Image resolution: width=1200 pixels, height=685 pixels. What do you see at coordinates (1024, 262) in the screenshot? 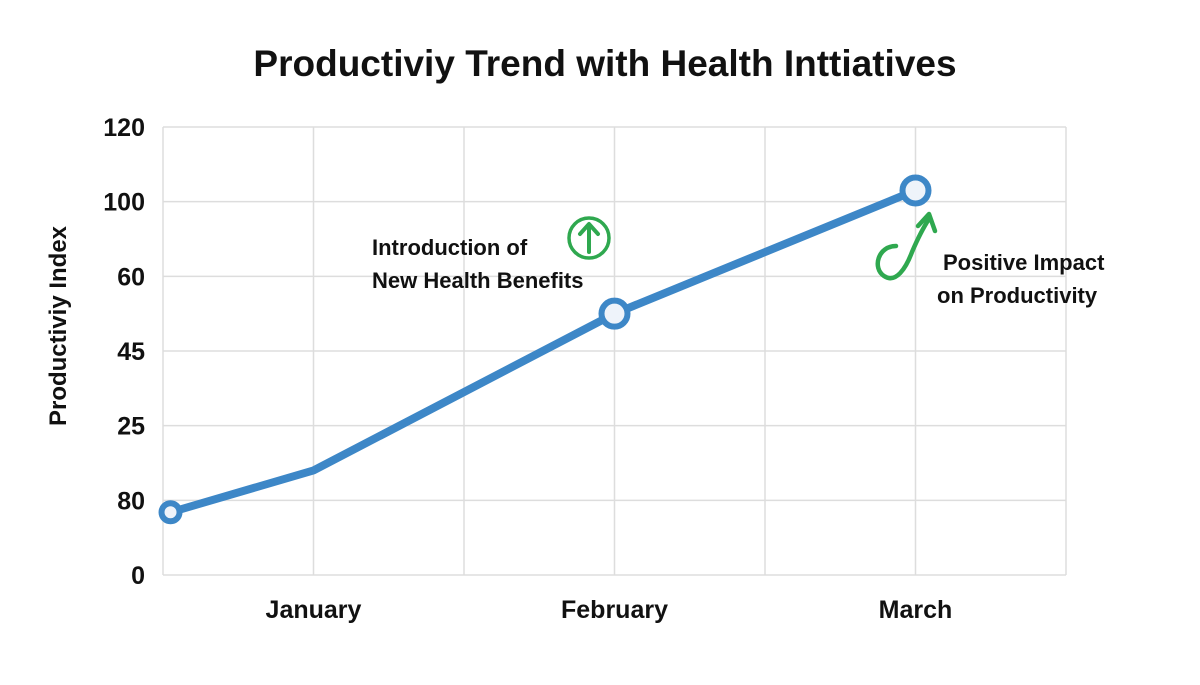
I see `annotation-line-1: Positive Impact` at bounding box center [1024, 262].